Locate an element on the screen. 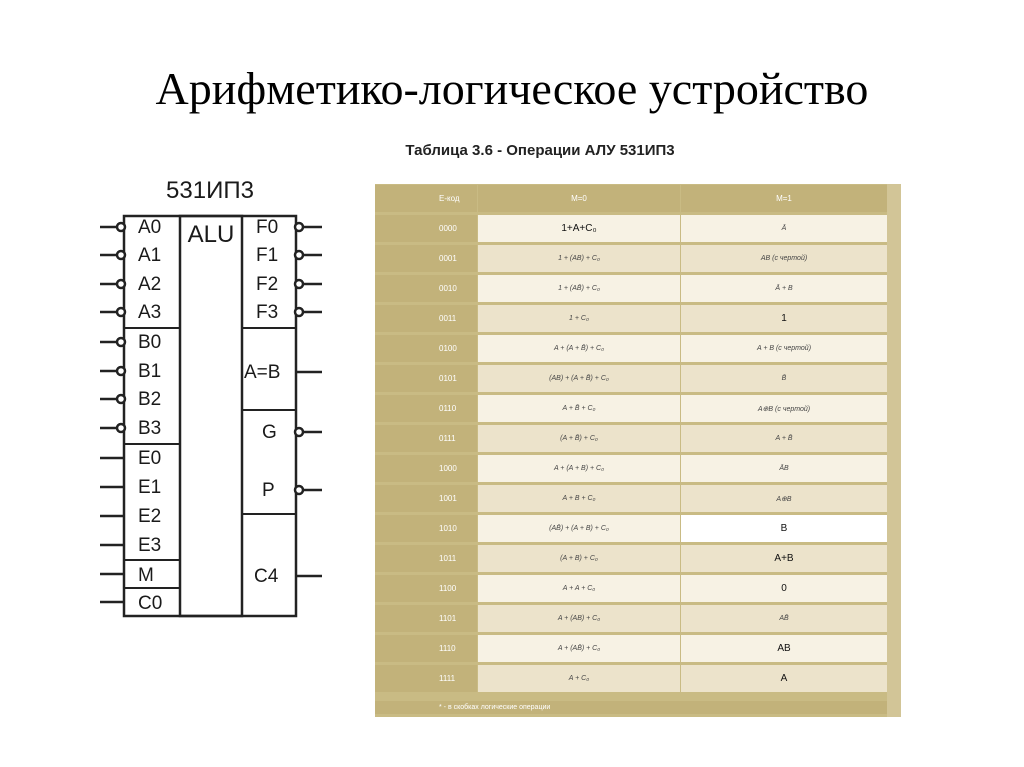  row-m0: (AB̄) + (A + B) + C₀ is located at coordinates (579, 528).